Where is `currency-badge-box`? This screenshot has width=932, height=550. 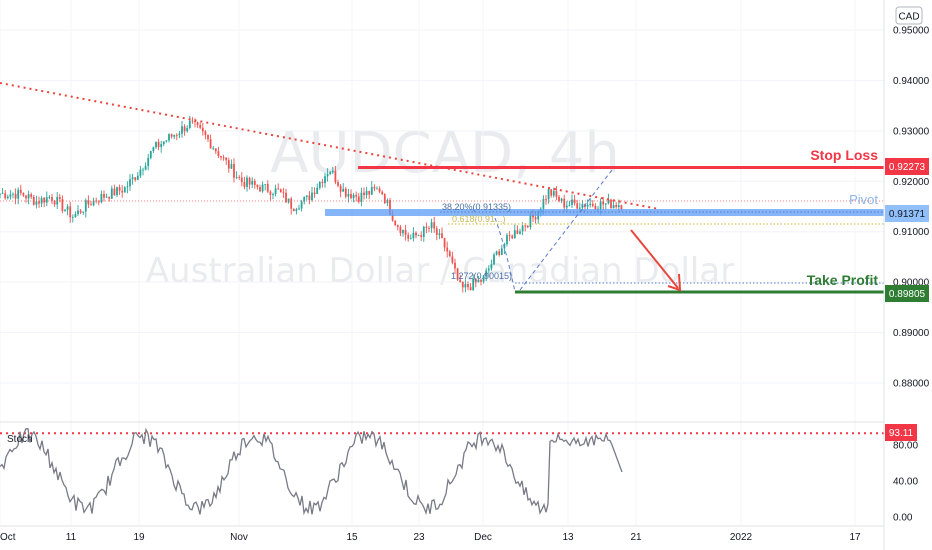
currency-badge-box is located at coordinates (909, 15).